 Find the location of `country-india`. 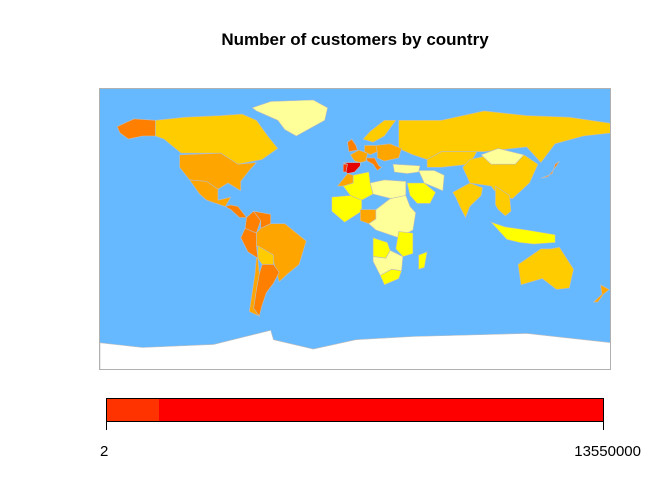

country-india is located at coordinates (467, 200).